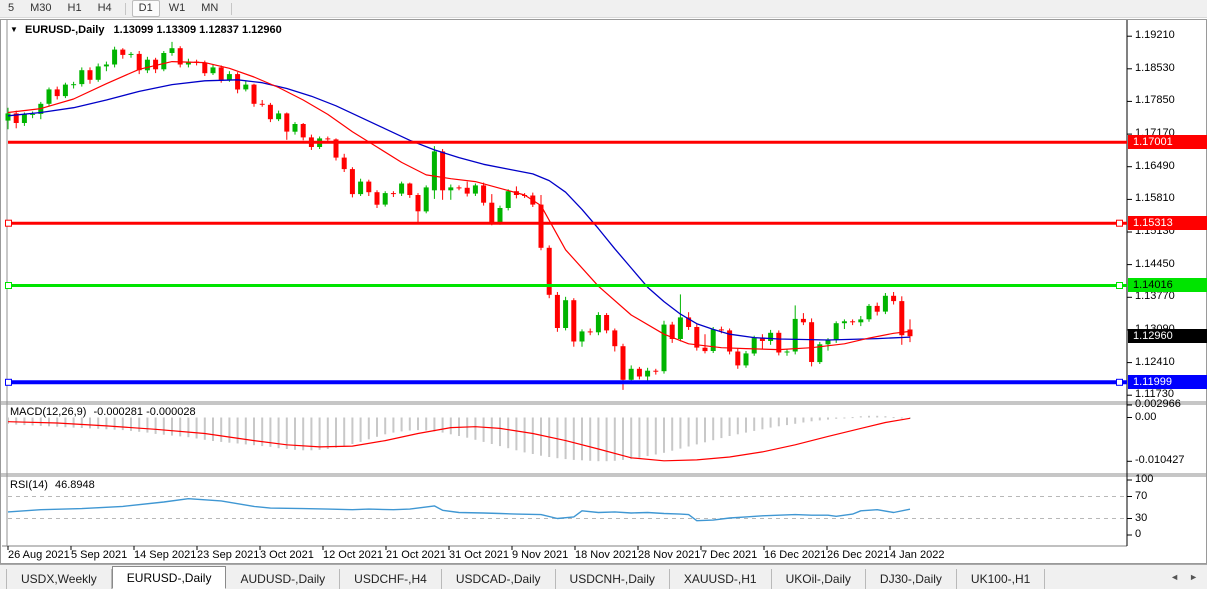 This screenshot has height=589, width=1207. What do you see at coordinates (104, 8) in the screenshot?
I see `timeframe-button-h4: H4` at bounding box center [104, 8].